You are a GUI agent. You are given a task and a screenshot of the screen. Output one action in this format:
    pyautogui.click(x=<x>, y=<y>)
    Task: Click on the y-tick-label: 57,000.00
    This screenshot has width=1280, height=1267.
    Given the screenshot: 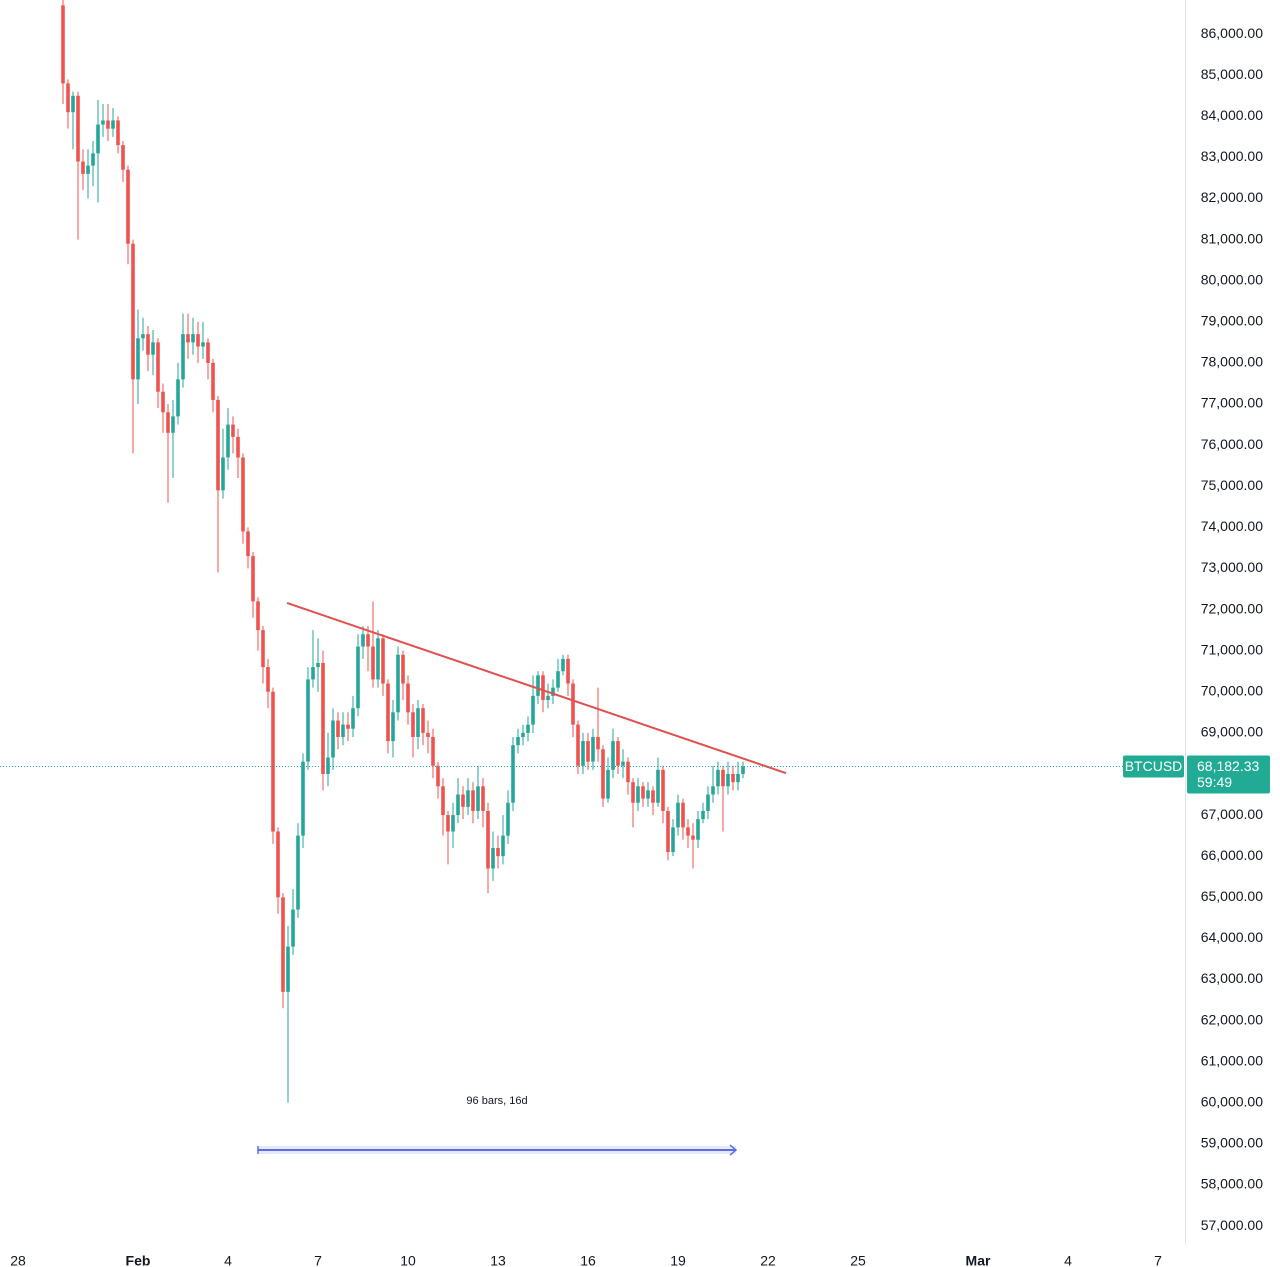 What is the action you would take?
    pyautogui.click(x=1232, y=1225)
    